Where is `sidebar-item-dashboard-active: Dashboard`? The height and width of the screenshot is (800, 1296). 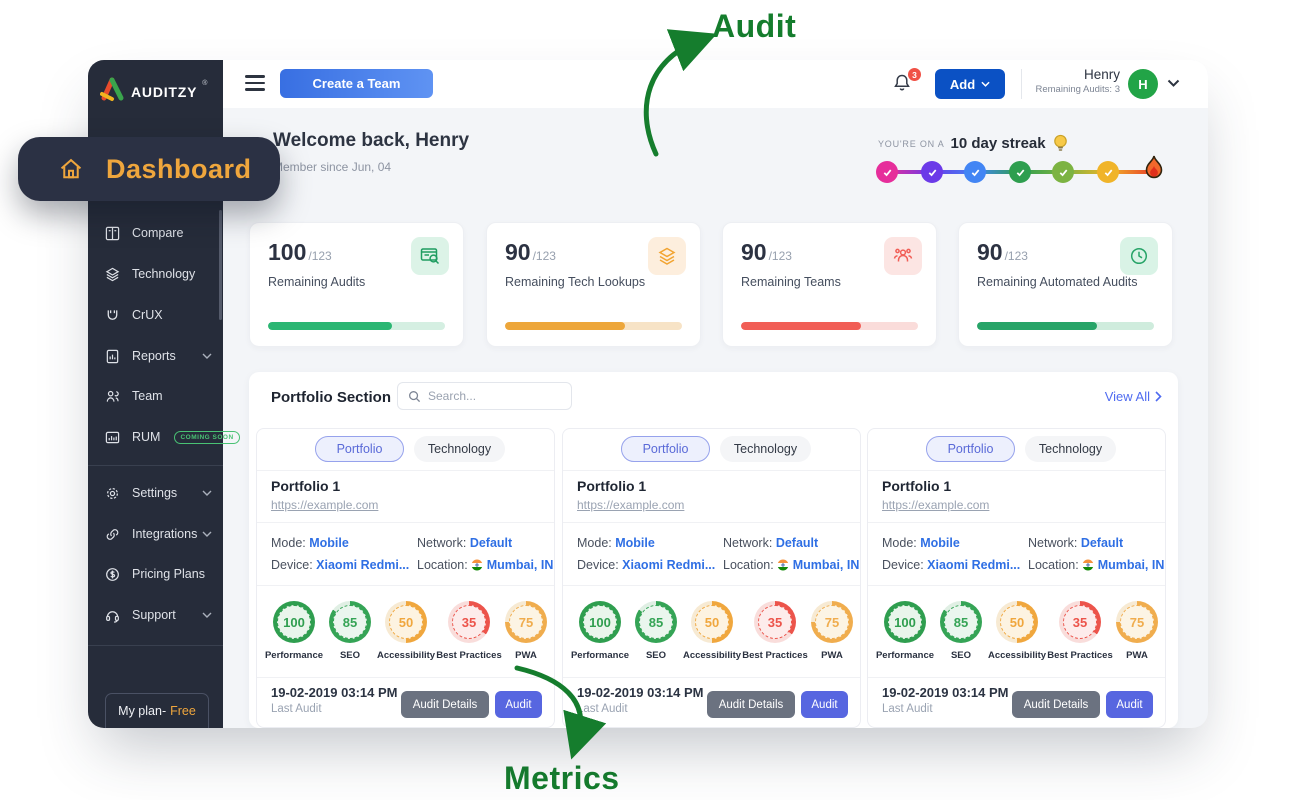
sidebar-item-dashboard-active: Dashboard is located at coordinates (149, 169).